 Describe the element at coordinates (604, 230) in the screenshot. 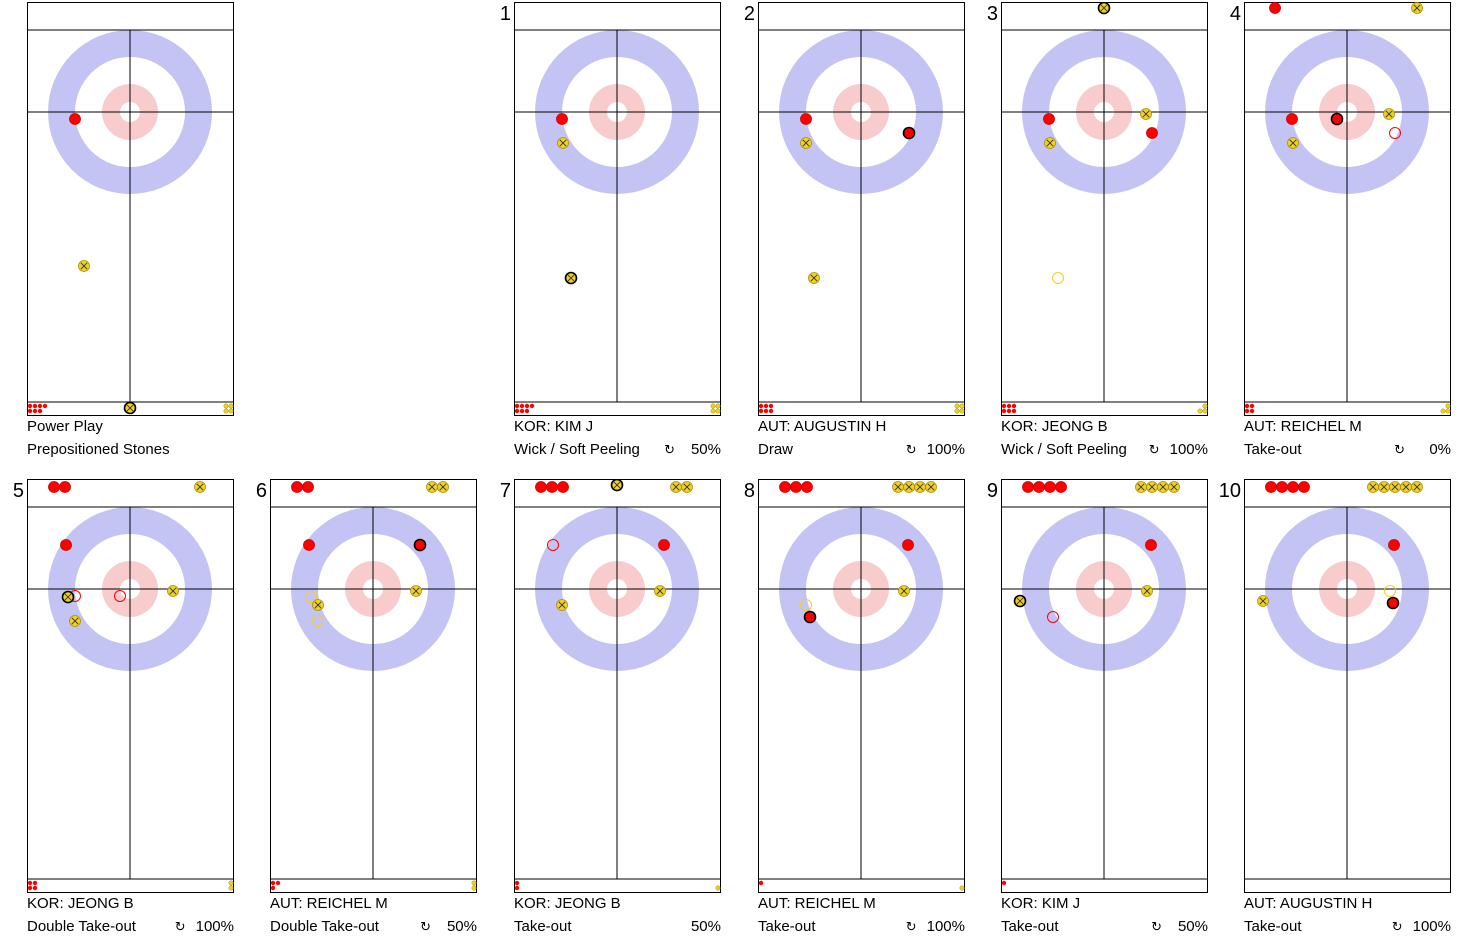

I see `shot-panel-1: 1 KOR: KIM J Wick / Soft Peeling ↻ 50%` at that location.